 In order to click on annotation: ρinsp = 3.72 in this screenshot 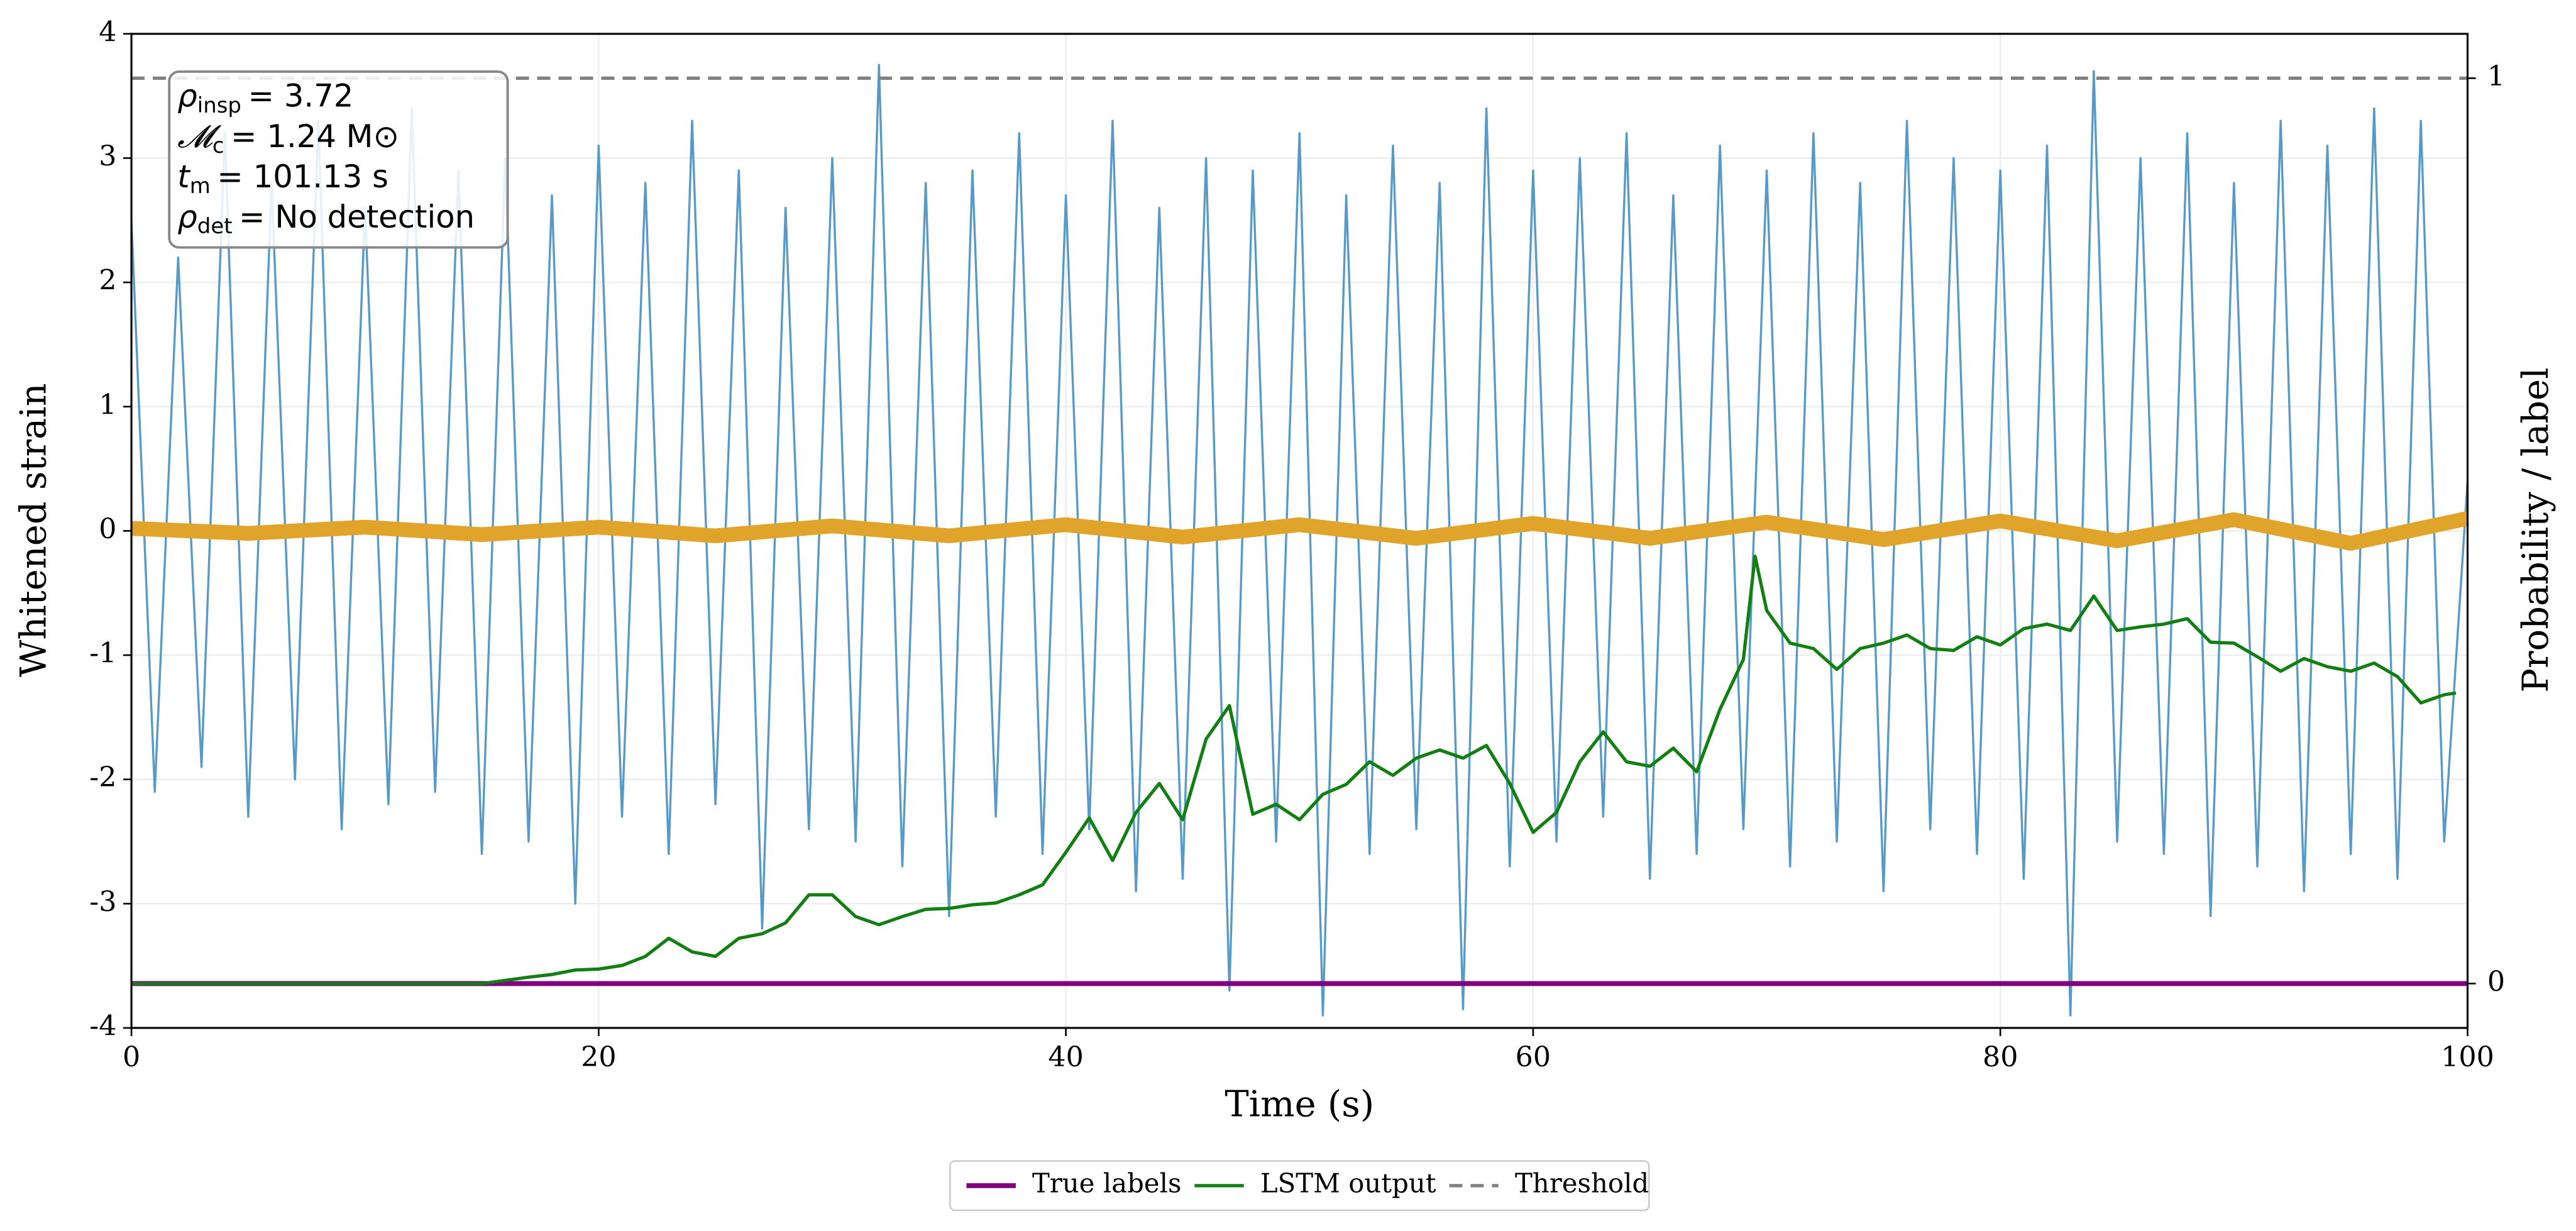, I will do `click(265, 98)`.